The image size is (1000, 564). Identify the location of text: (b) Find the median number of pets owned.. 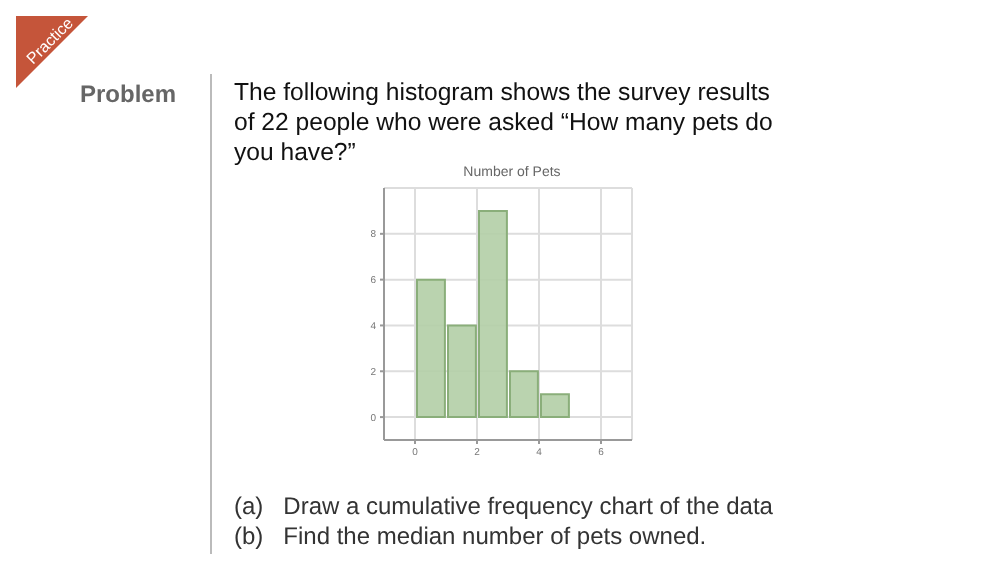
(471, 537).